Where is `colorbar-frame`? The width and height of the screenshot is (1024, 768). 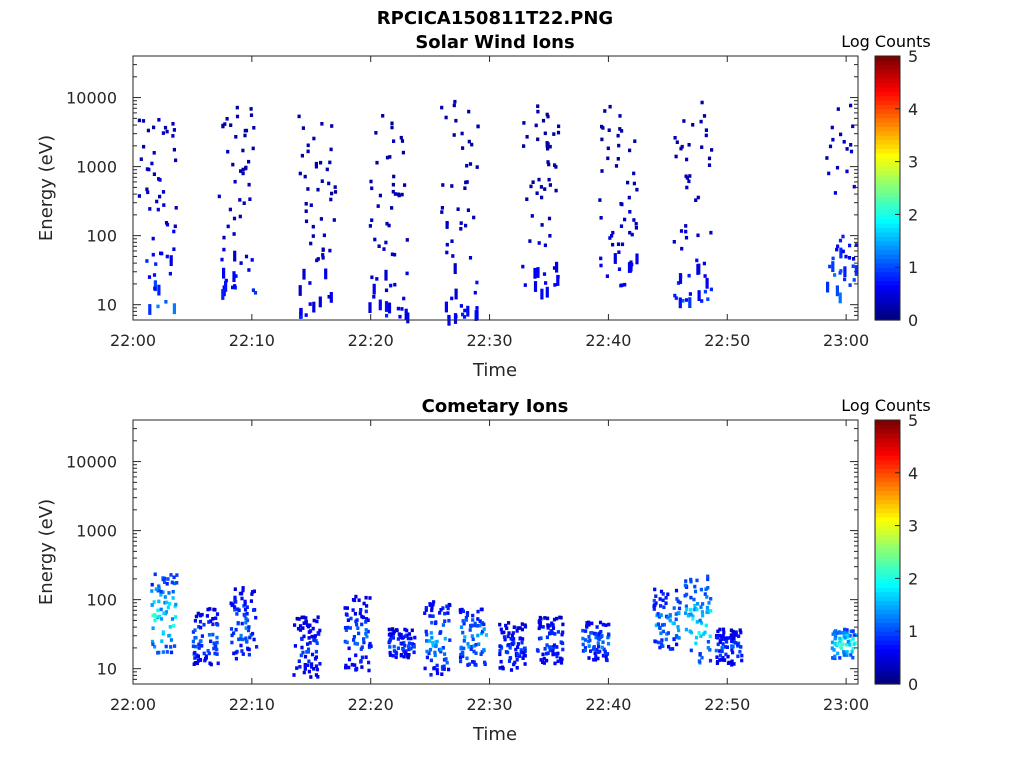 colorbar-frame is located at coordinates (887, 552).